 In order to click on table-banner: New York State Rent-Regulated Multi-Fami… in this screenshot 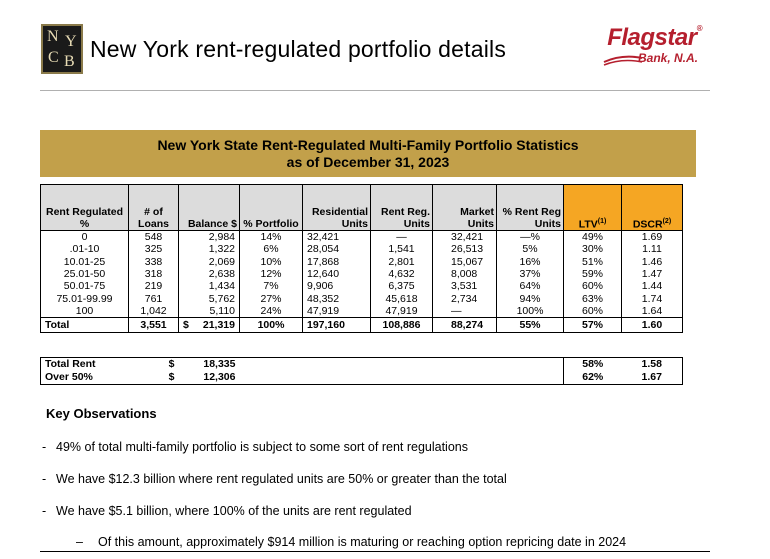, I will do `click(368, 153)`.